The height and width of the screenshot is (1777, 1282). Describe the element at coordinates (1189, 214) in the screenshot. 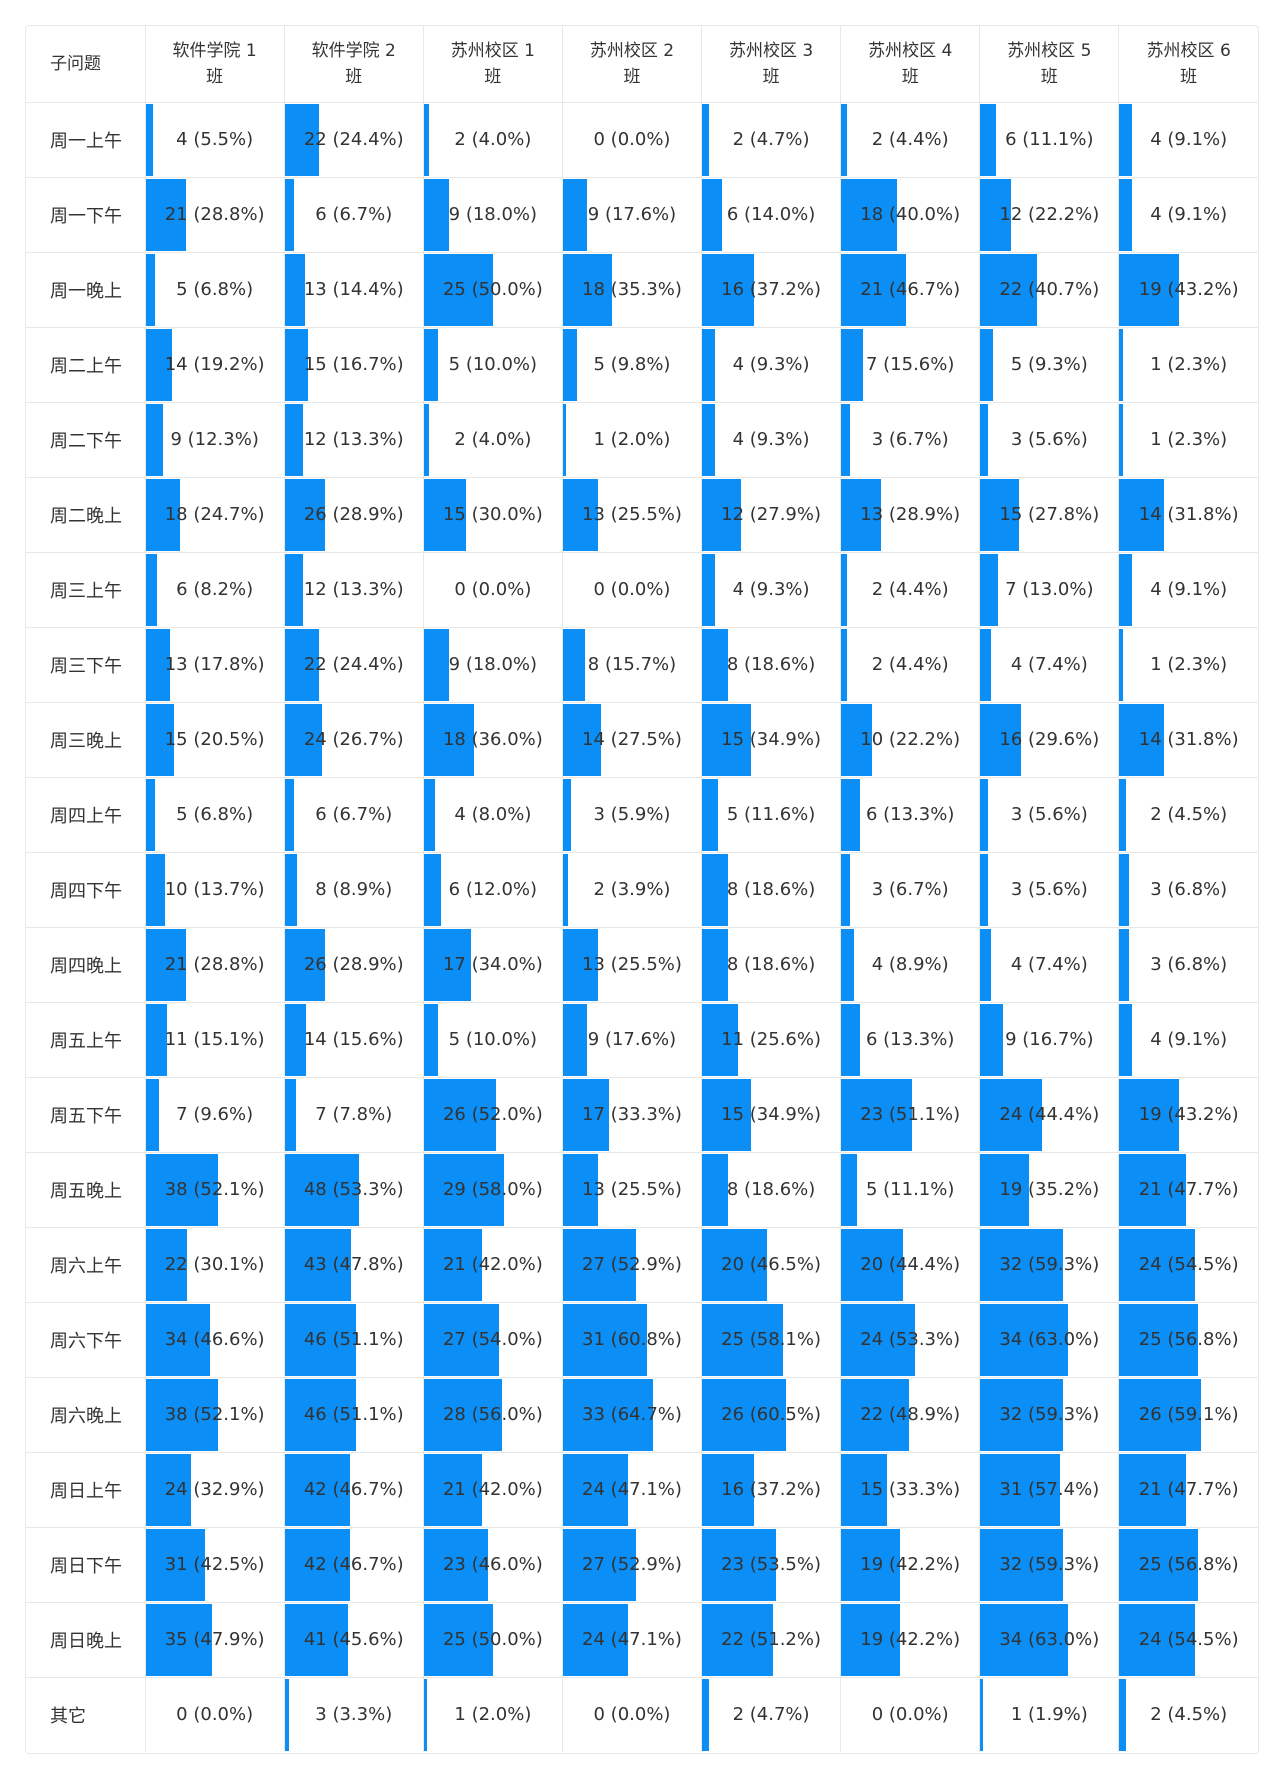

I see `cell-value: 4 (9.1%)` at that location.